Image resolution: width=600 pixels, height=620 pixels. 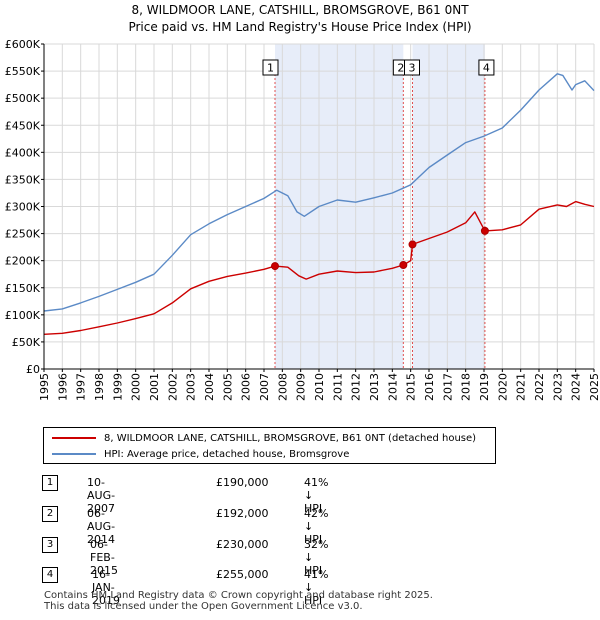 What do you see at coordinates (74, 454) in the screenshot?
I see `legend-swatch-hpi` at bounding box center [74, 454].